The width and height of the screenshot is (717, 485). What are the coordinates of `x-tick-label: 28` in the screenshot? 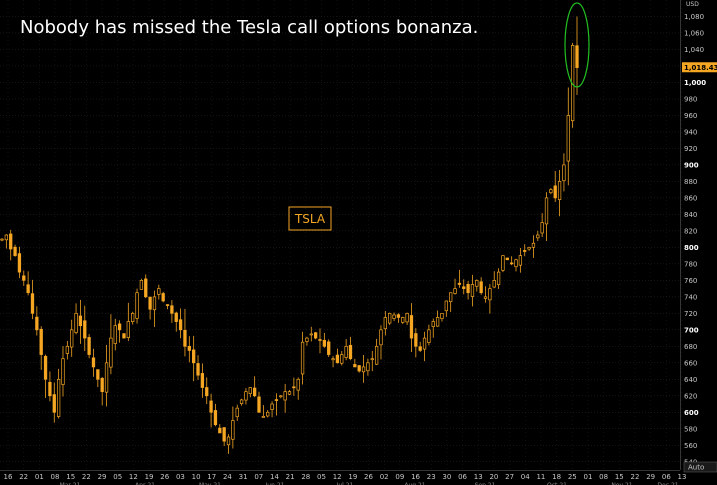 It's located at (305, 477).